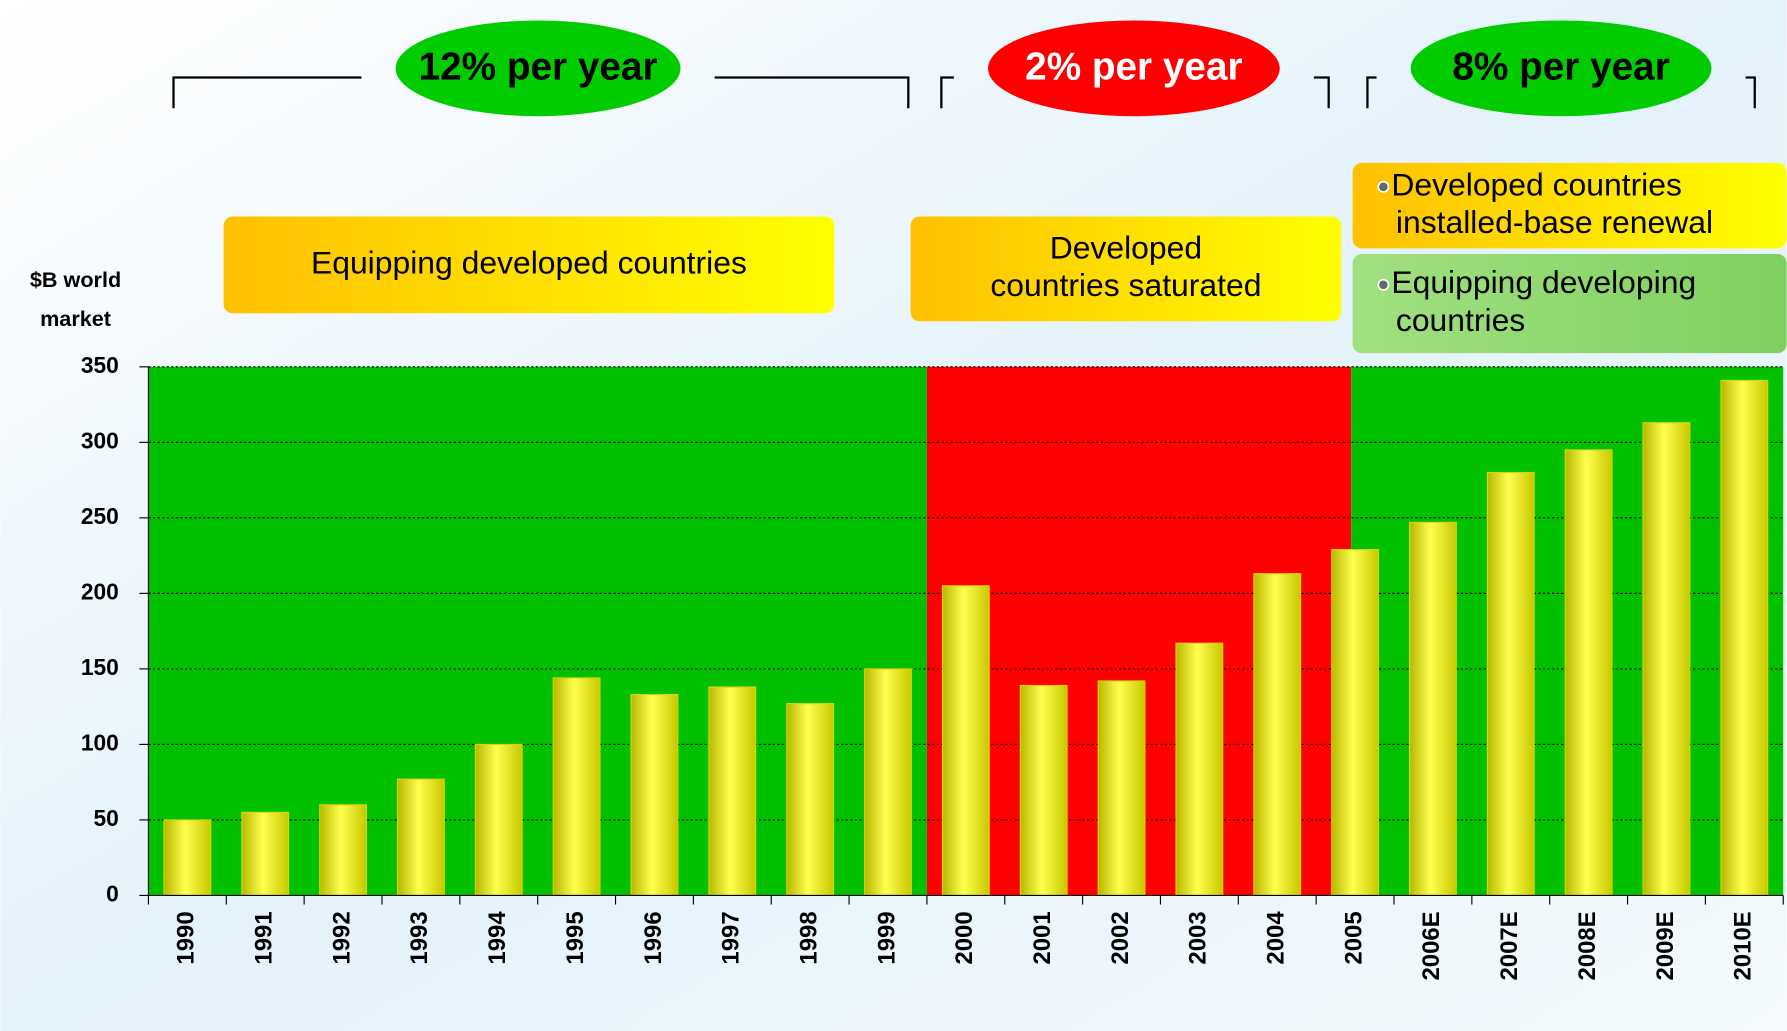 The width and height of the screenshot is (1787, 1031). I want to click on x-tick-label: 2002, so click(1120, 937).